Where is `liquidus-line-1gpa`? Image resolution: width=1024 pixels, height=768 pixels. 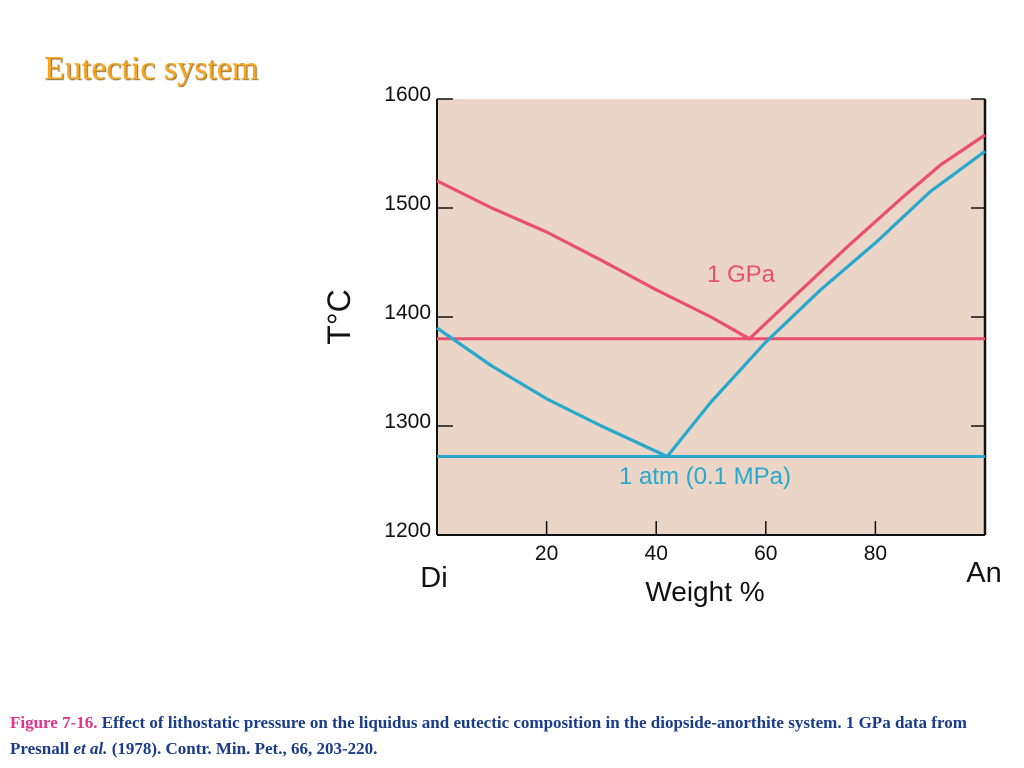
liquidus-line-1gpa is located at coordinates (711, 237).